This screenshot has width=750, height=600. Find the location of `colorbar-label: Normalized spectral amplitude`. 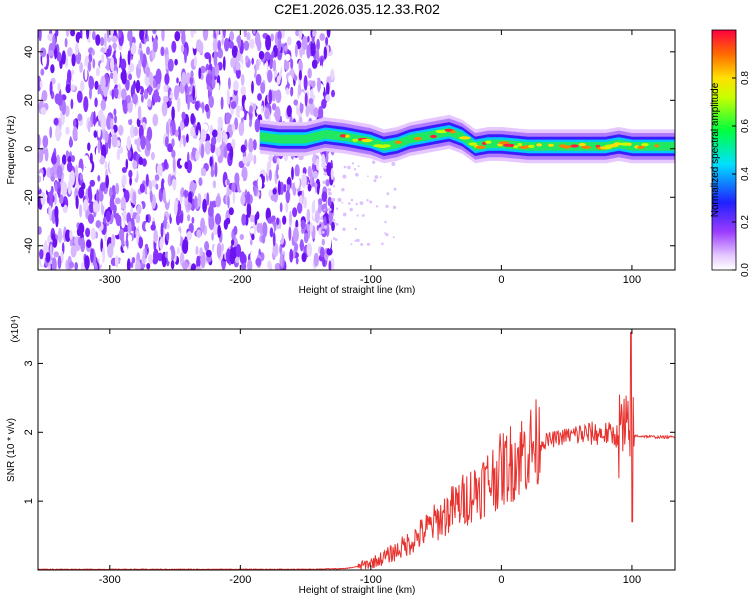

colorbar-label: Normalized spectral amplitude is located at coordinates (715, 149).